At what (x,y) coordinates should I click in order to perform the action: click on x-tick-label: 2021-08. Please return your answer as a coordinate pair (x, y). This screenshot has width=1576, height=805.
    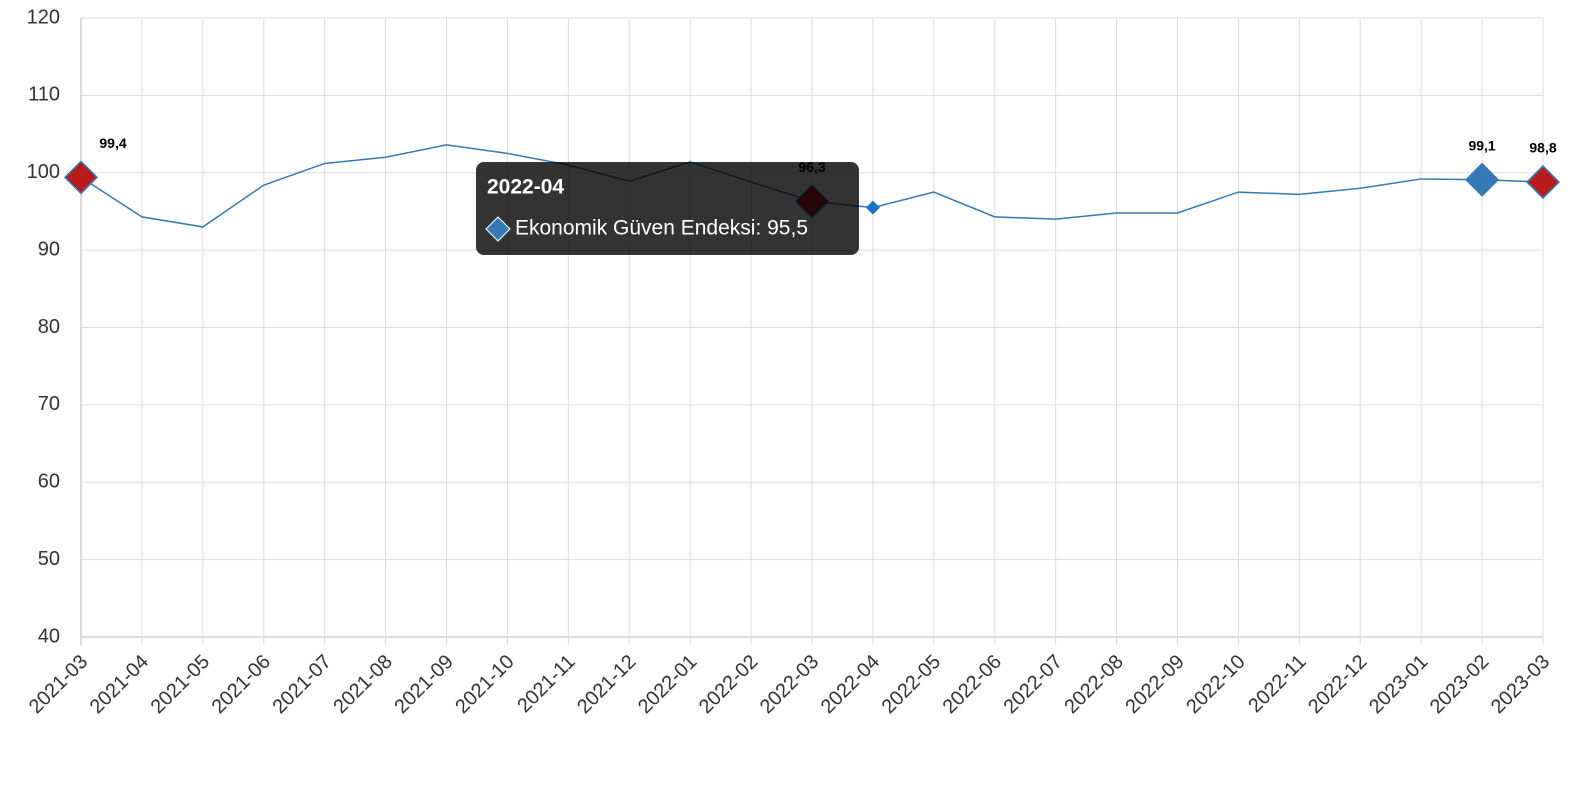
    Looking at the image, I should click on (362, 684).